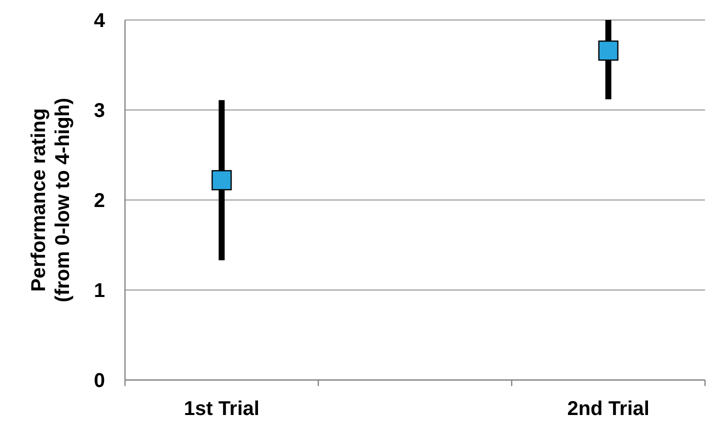 The image size is (708, 431). Describe the element at coordinates (100, 21) in the screenshot. I see `y-tick-label: 4` at that location.